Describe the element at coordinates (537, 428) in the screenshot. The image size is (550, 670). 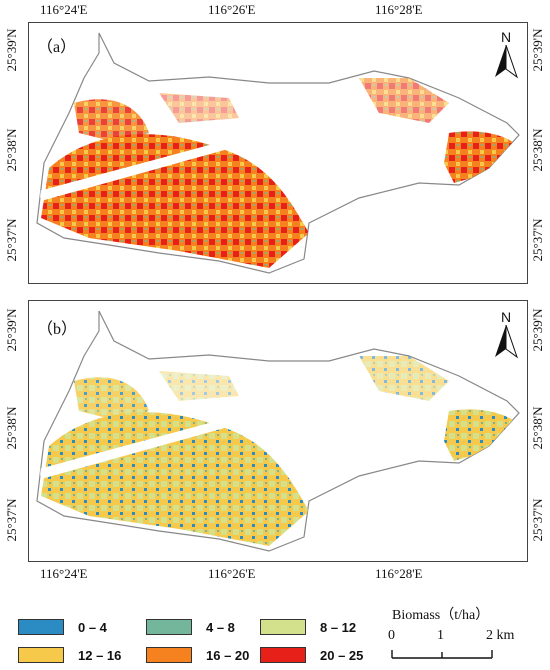
I see `lat-label-b-right-2: 25°38'N` at that location.